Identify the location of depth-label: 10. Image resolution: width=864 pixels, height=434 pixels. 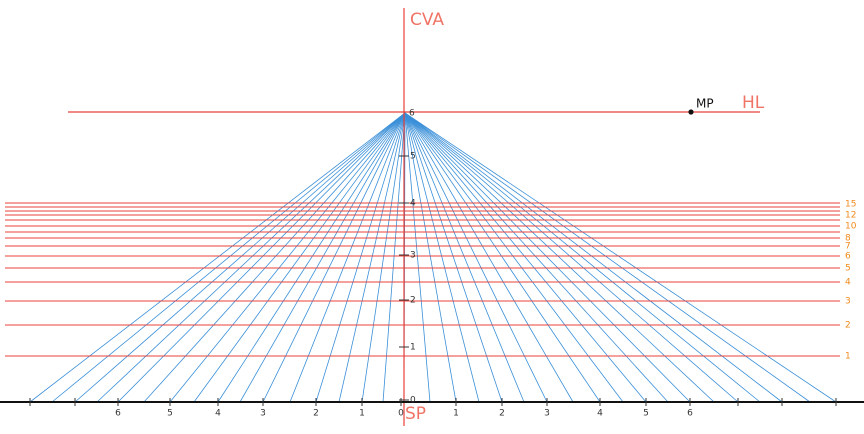
(851, 227).